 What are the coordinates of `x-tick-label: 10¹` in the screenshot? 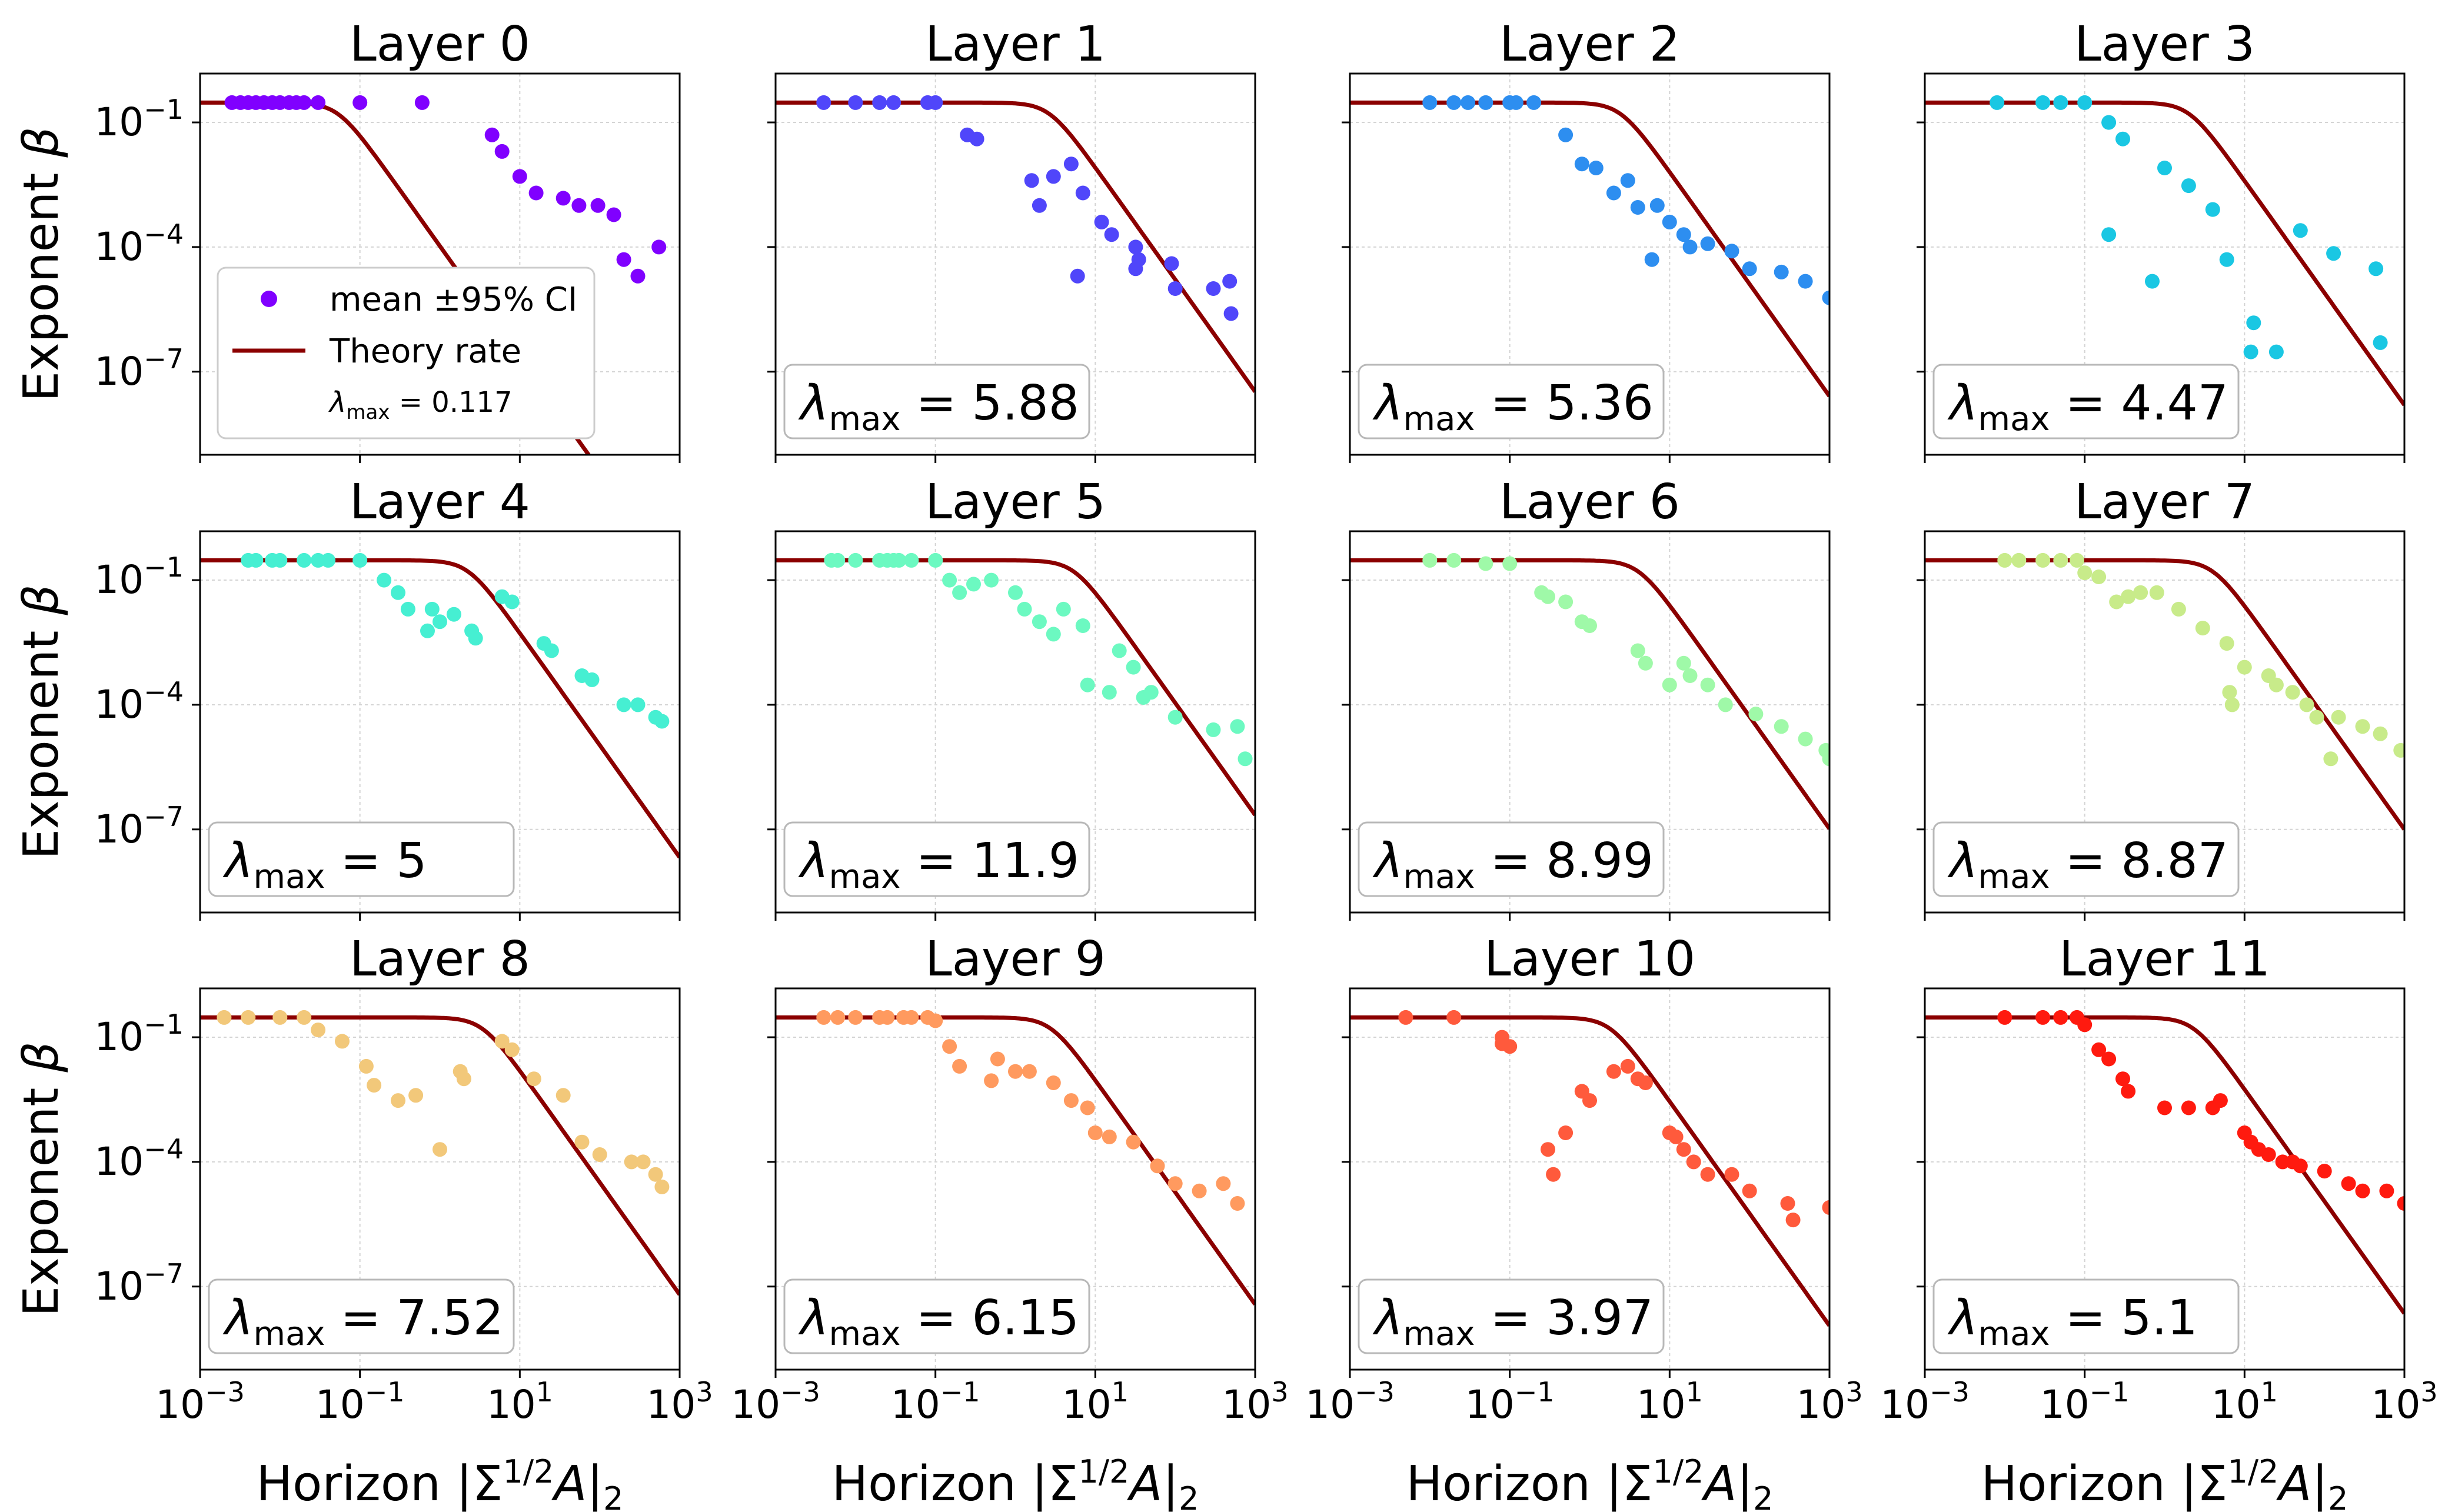 It's located at (2244, 1402).